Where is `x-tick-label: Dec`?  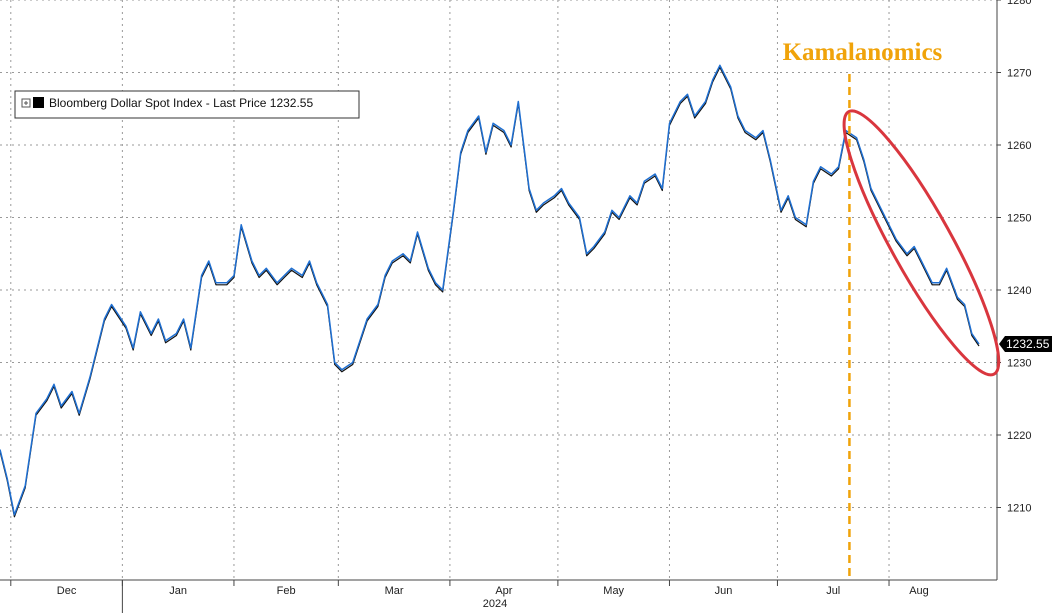 x-tick-label: Dec is located at coordinates (67, 591).